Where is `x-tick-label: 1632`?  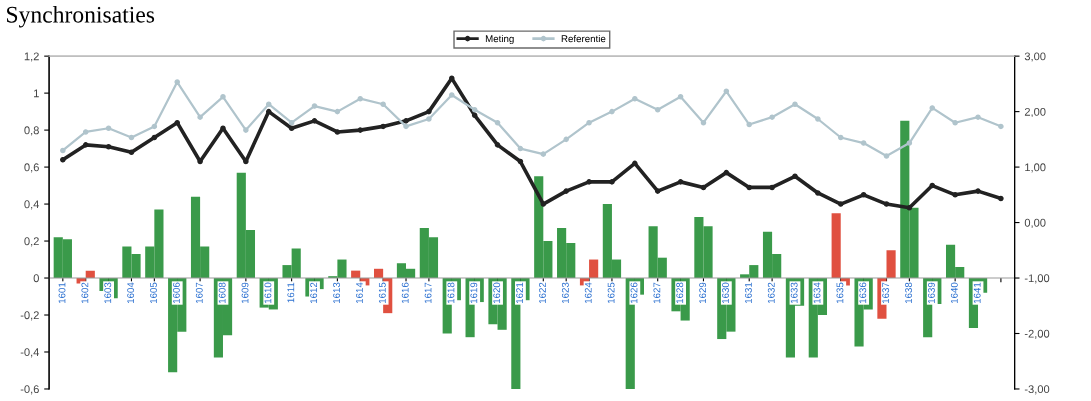 x-tick-label: 1632 is located at coordinates (771, 293).